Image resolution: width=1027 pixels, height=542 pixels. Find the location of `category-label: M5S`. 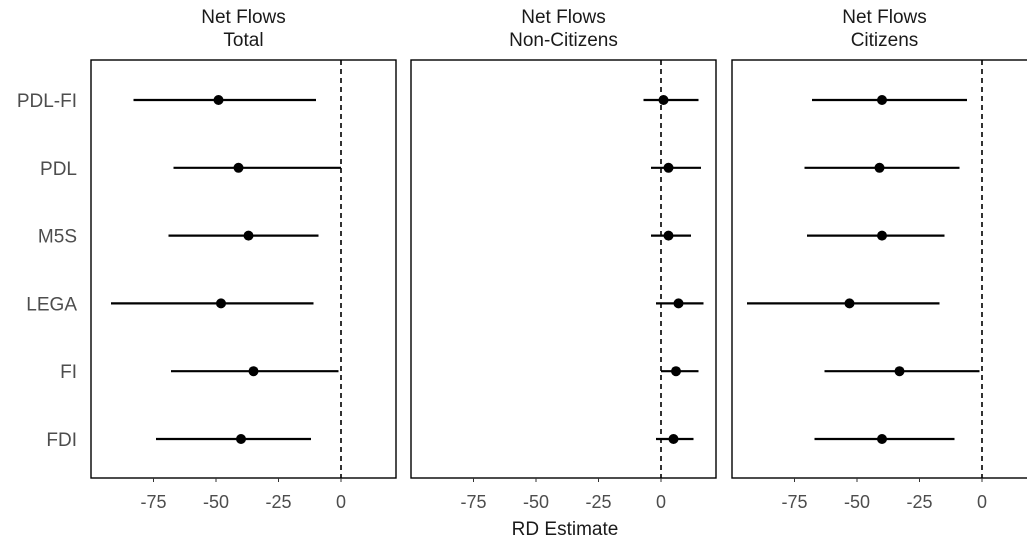

category-label: M5S is located at coordinates (57, 237).